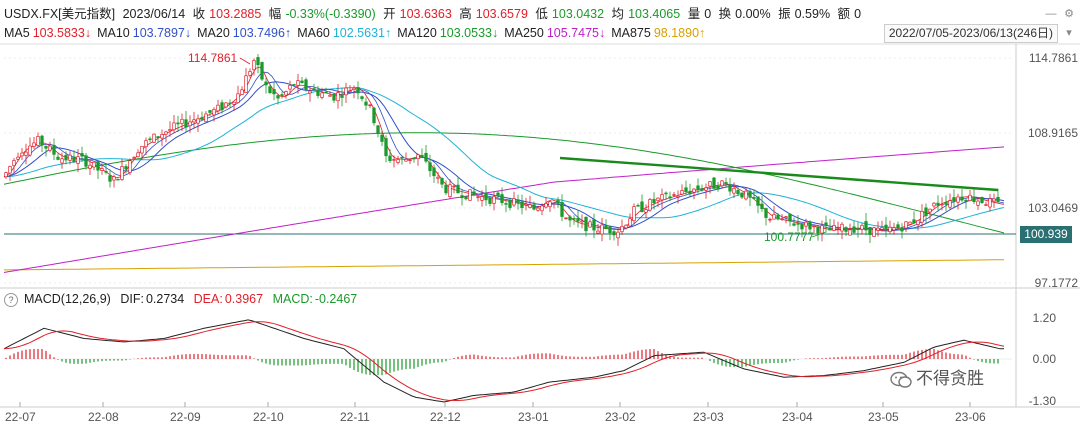 The height and width of the screenshot is (428, 1080). I want to click on time-tick-23-01: 23-01, so click(533, 417).